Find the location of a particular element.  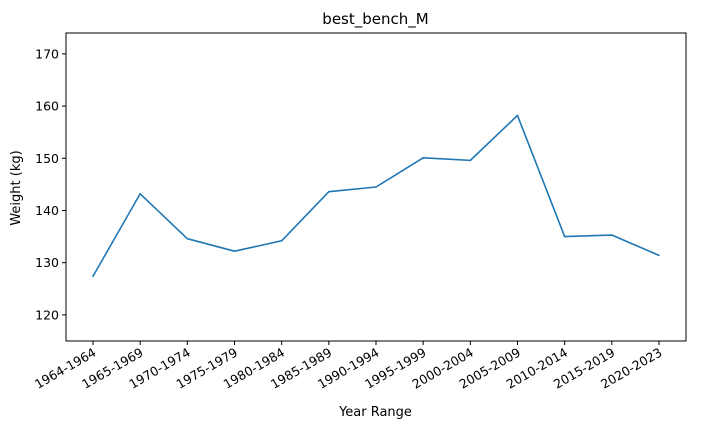

y-axis-label: Weight (kg) is located at coordinates (16, 187).